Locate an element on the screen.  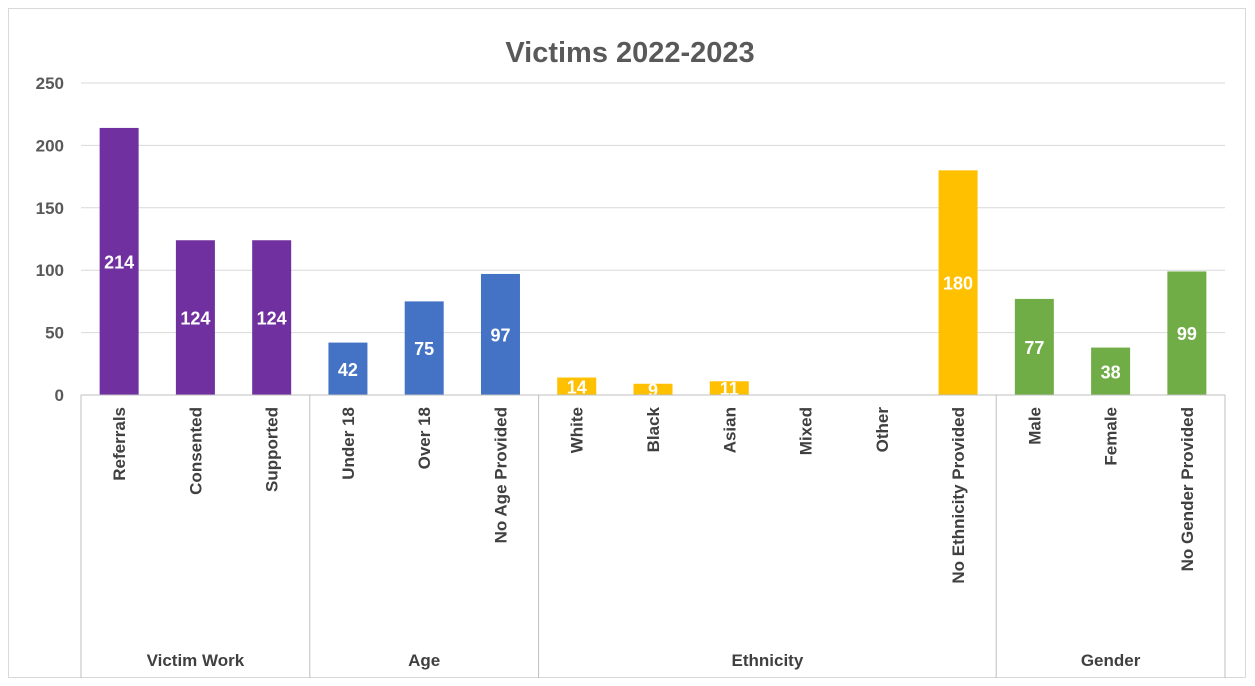
data-label: 180 is located at coordinates (958, 284).